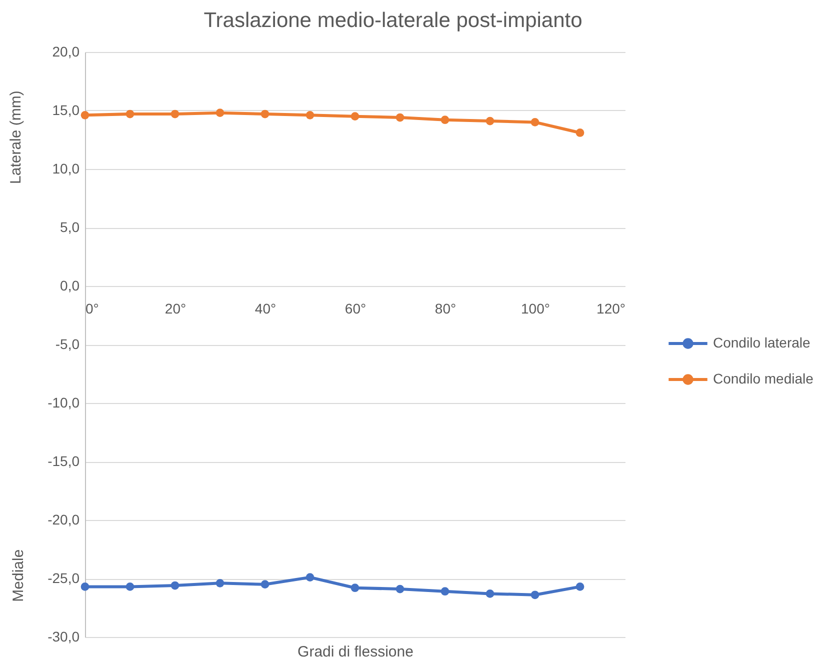  Describe the element at coordinates (70, 286) in the screenshot. I see `y-tick-label: 0,0` at that location.